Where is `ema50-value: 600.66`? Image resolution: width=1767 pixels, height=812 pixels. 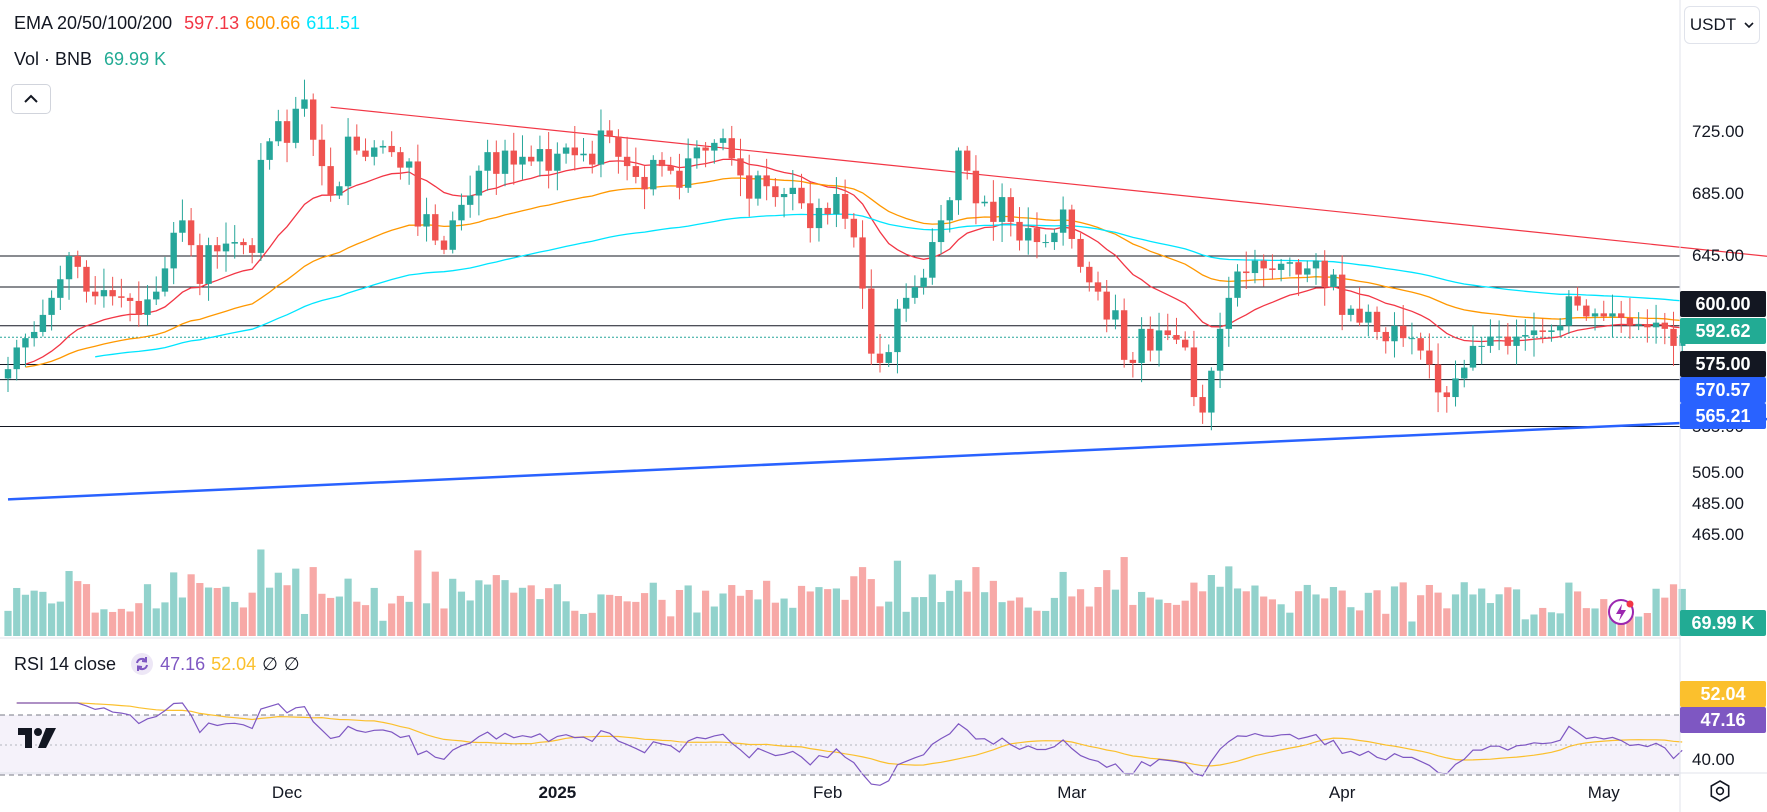
ema50-value: 600.66 is located at coordinates (273, 23).